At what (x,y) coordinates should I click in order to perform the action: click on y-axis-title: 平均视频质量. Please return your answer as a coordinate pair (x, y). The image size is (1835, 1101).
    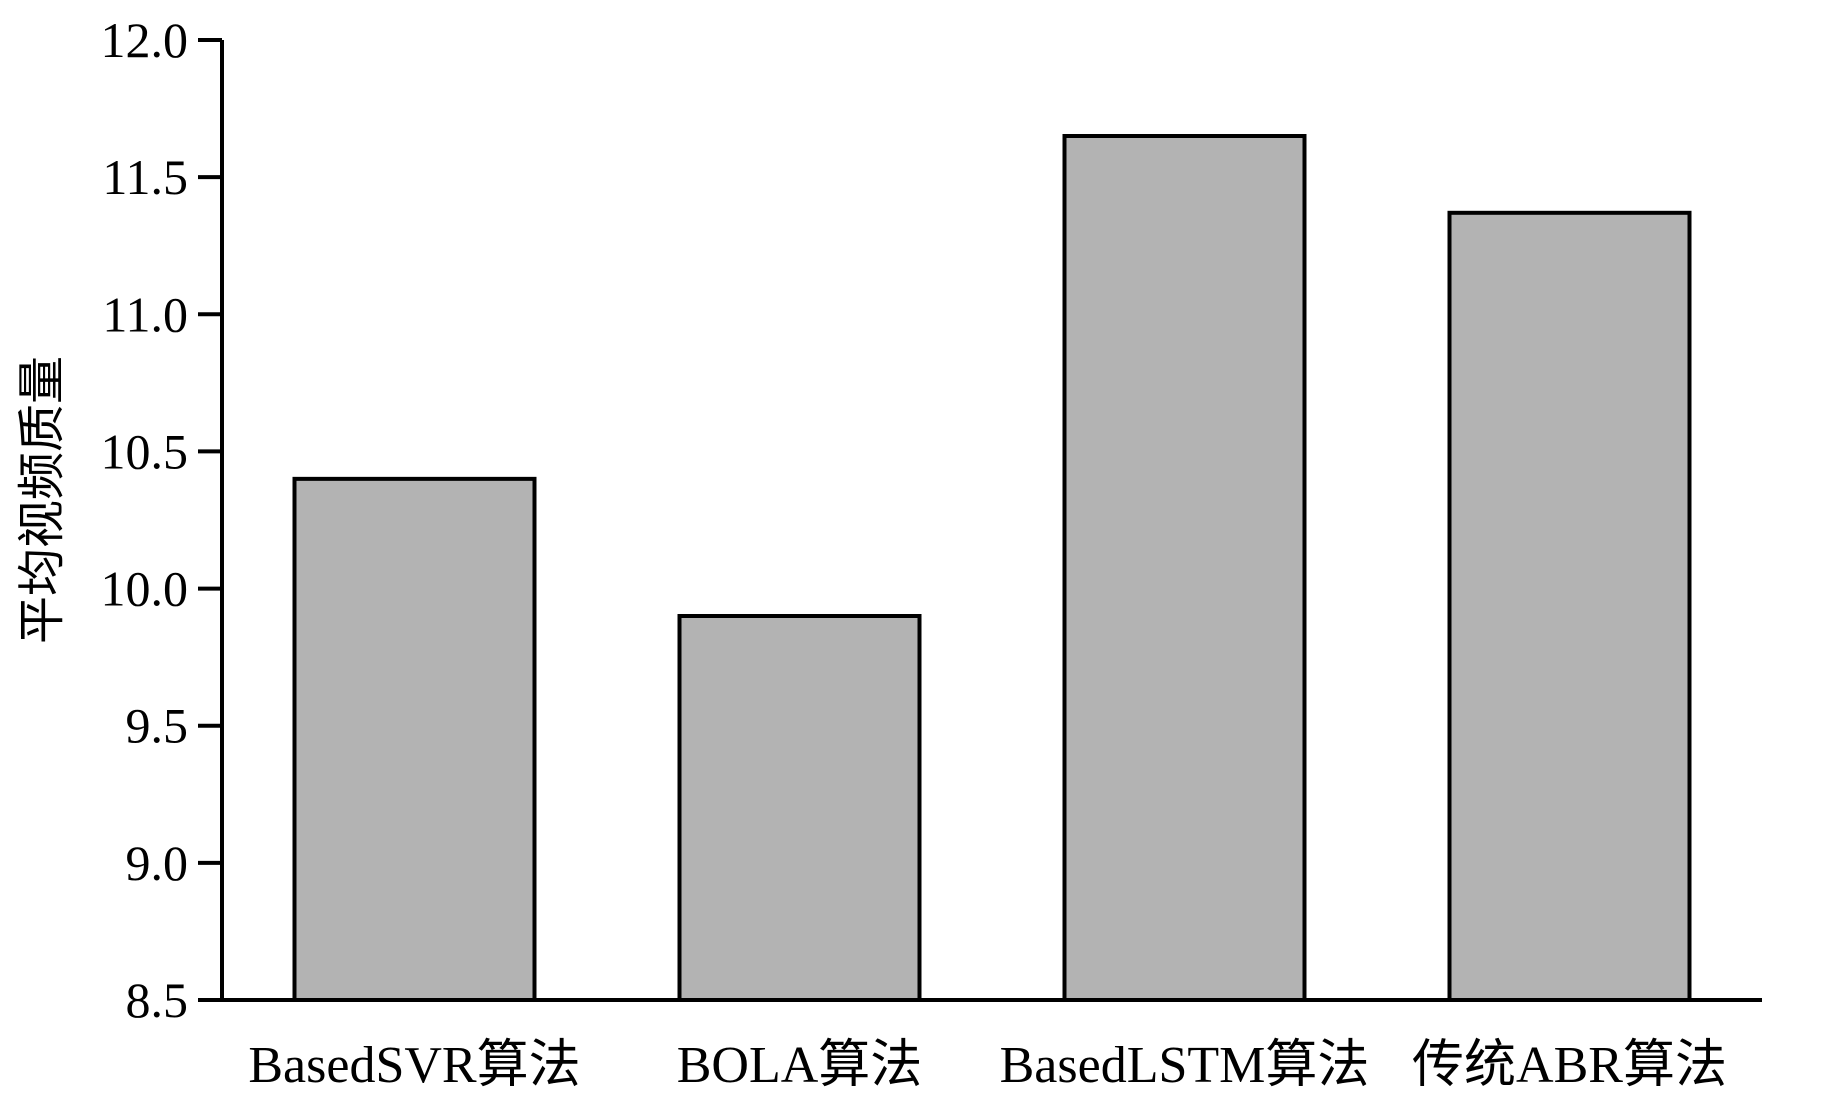
    Looking at the image, I should click on (42, 500).